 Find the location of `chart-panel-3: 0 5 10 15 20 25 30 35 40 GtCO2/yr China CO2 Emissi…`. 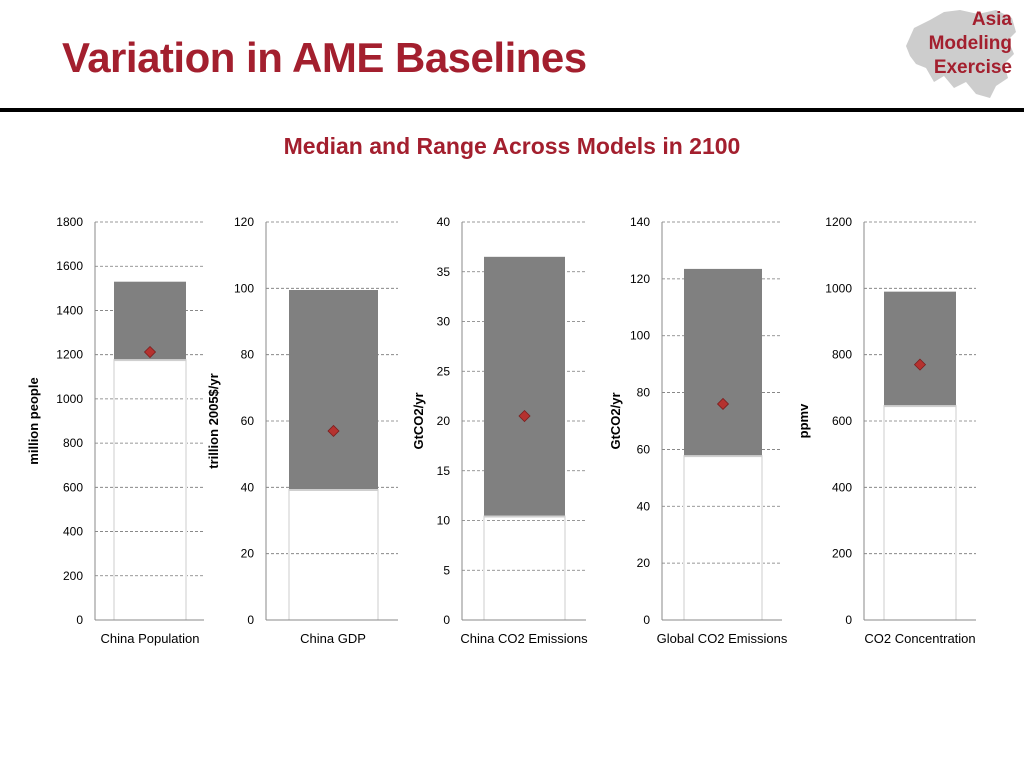

chart-panel-3: 0 5 10 15 20 25 30 35 40 GtCO2/yr China CO2 Emissi… is located at coordinates (499, 430).